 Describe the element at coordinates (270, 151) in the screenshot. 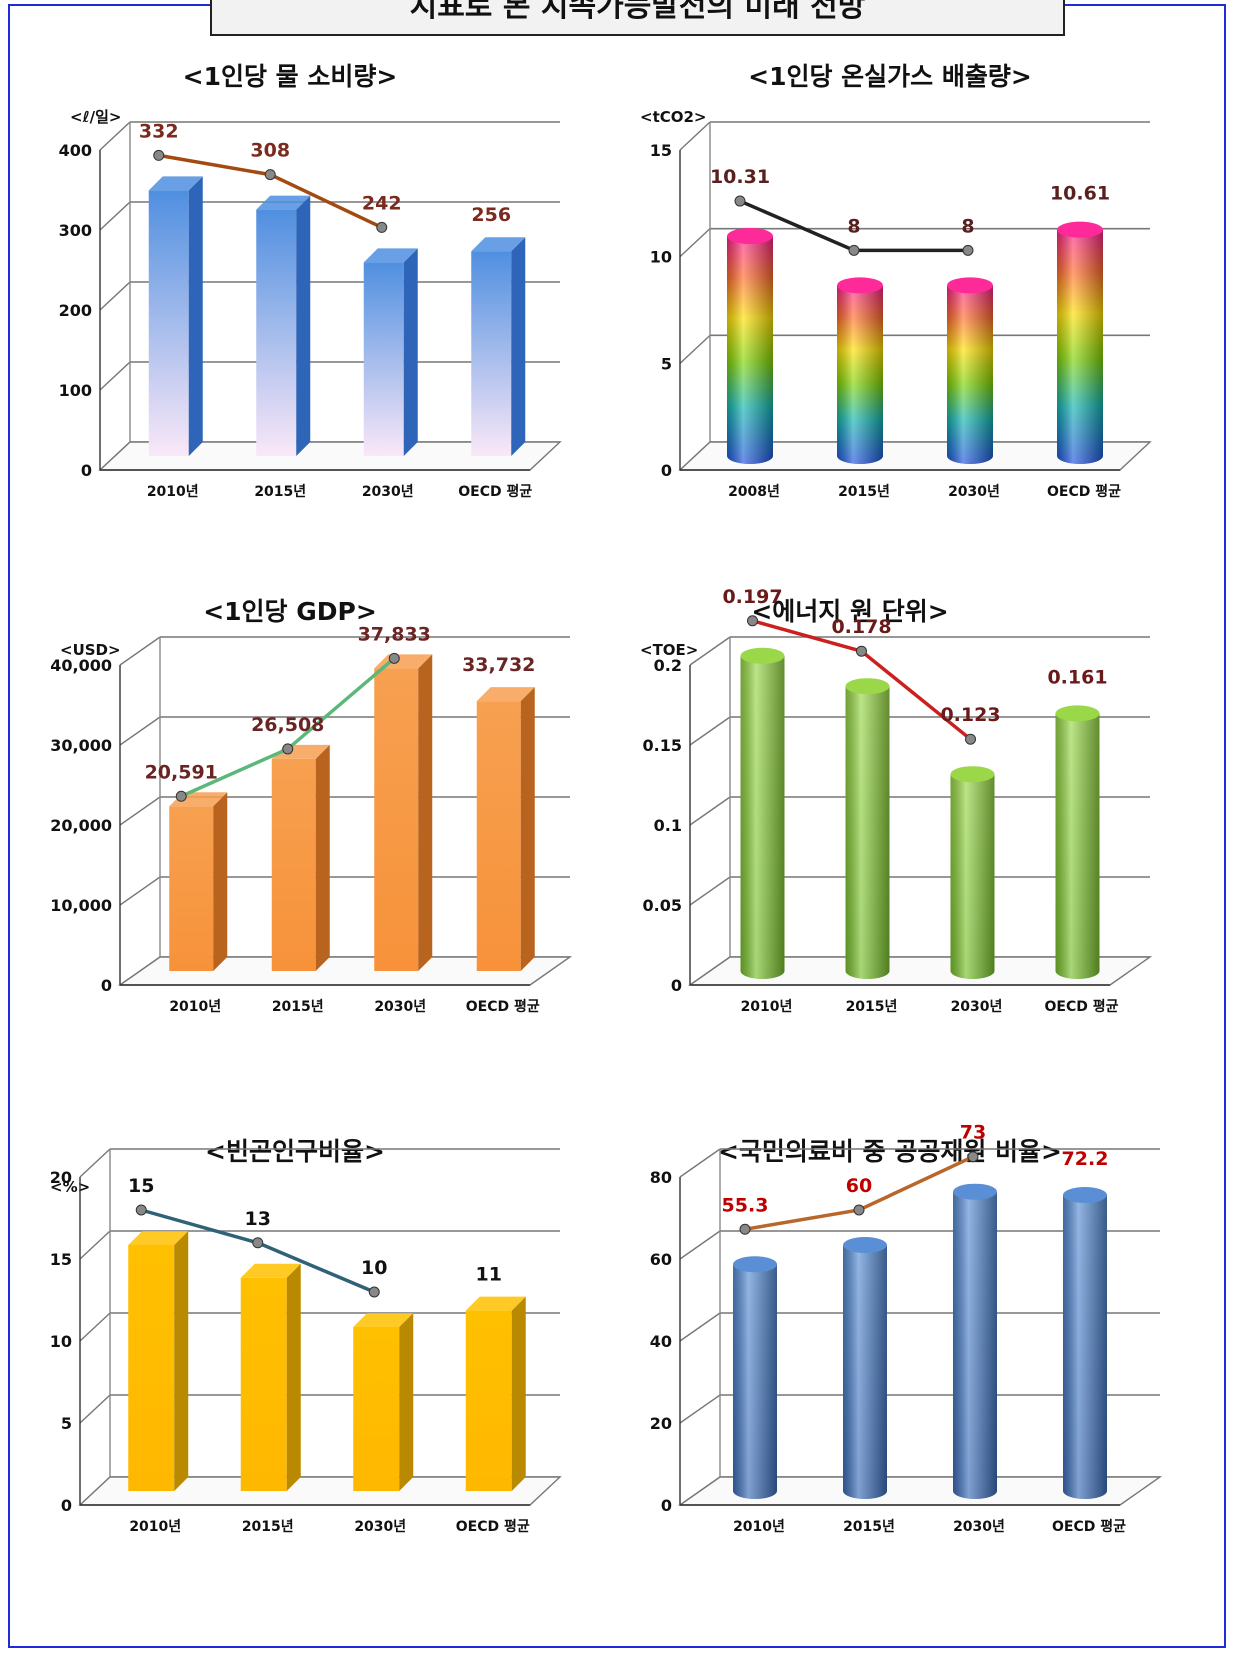

I see `data-label: 308` at that location.